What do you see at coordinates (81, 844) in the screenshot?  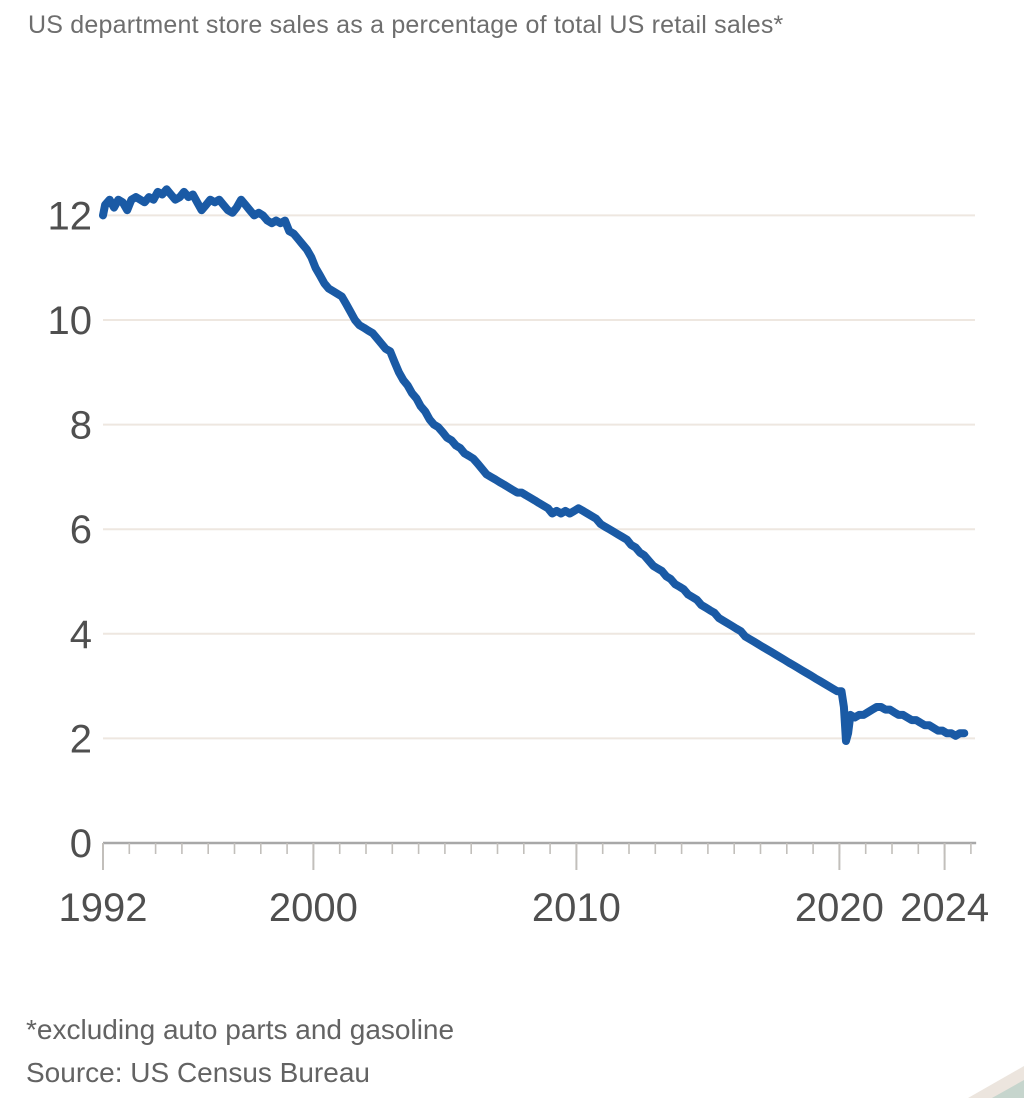 I see `y-tick-label: 0` at bounding box center [81, 844].